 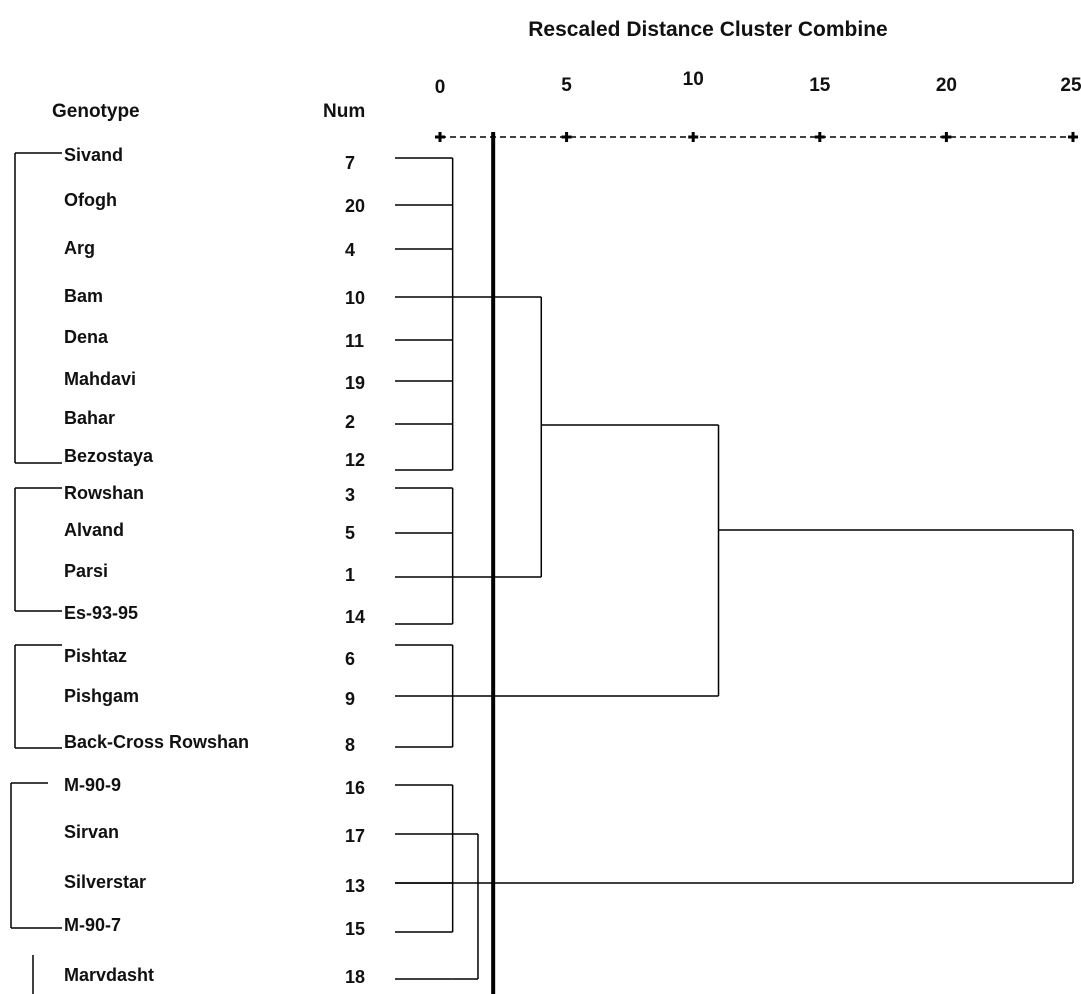 What do you see at coordinates (94, 530) in the screenshot?
I see `leaf-genotype-label: Alvand` at bounding box center [94, 530].